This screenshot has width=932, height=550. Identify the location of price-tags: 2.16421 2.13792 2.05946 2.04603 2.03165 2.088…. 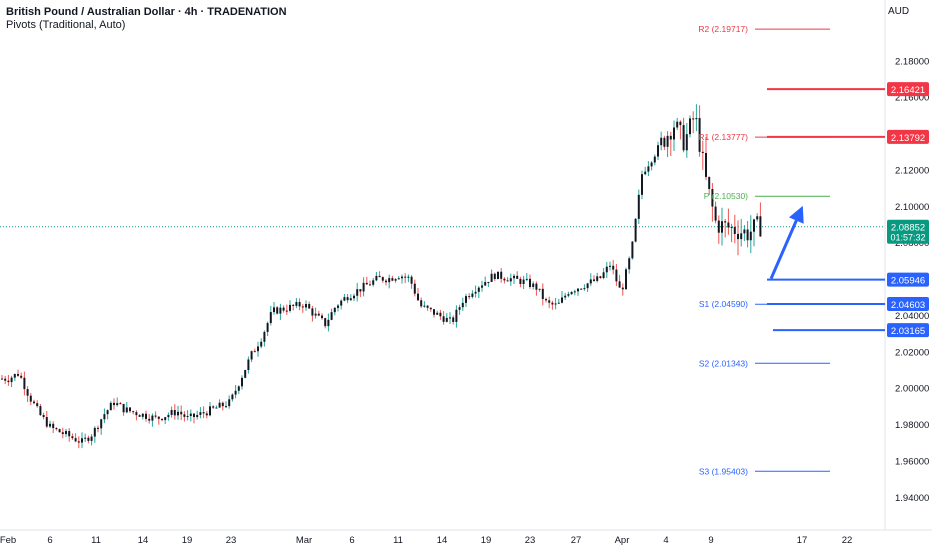
(908, 210).